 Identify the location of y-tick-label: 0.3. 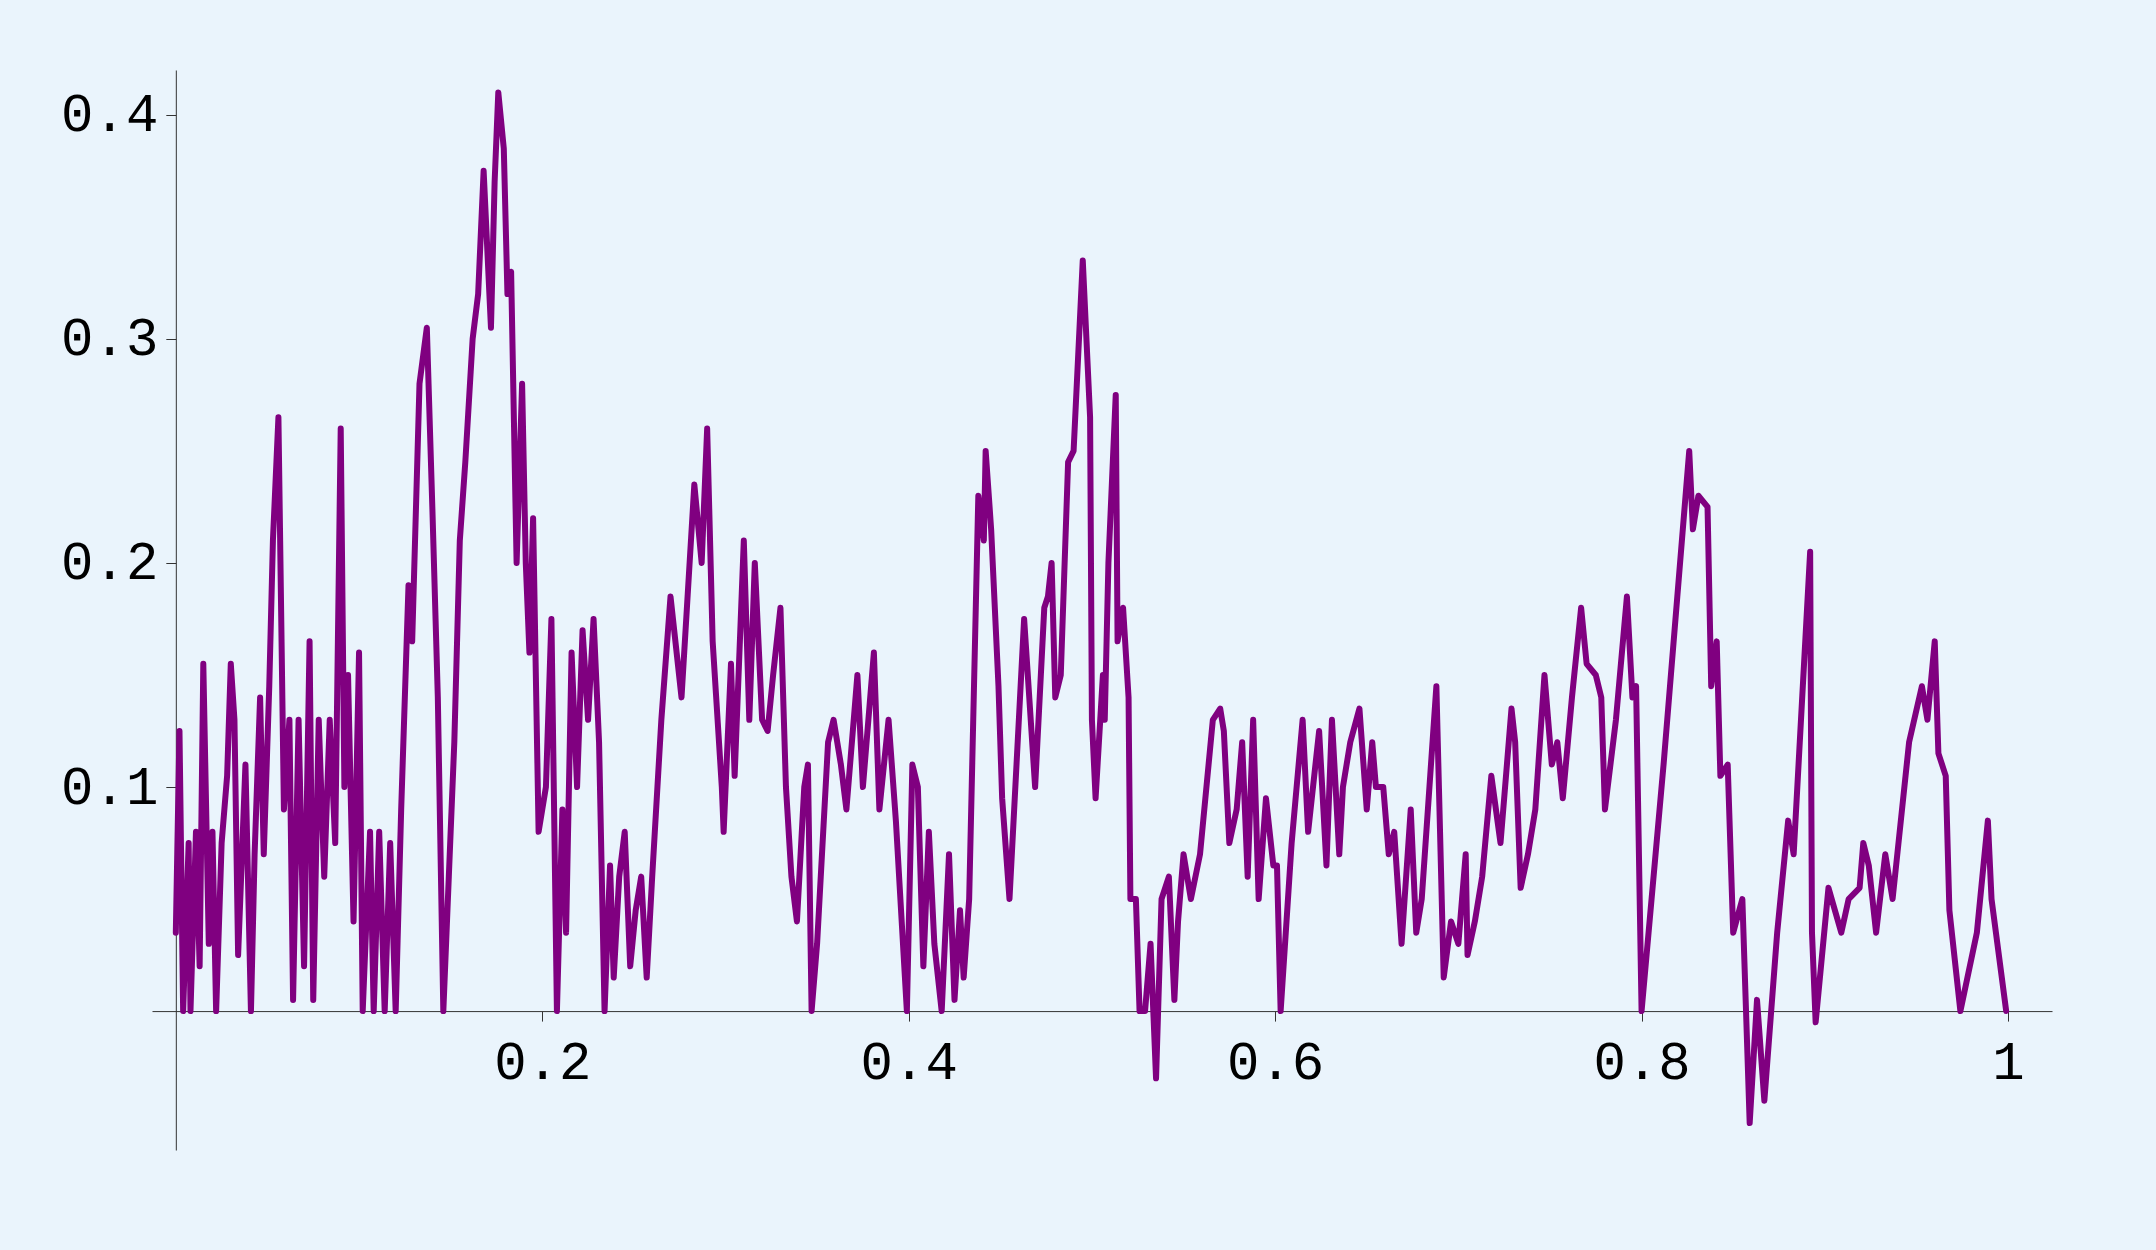
(110, 341).